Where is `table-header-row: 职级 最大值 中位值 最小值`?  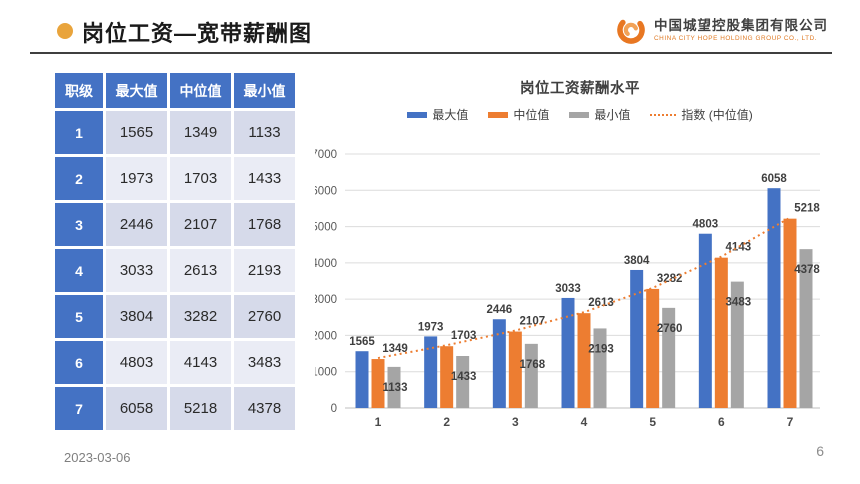
table-header-row: 职级 最大值 中位值 最小值 is located at coordinates (175, 90).